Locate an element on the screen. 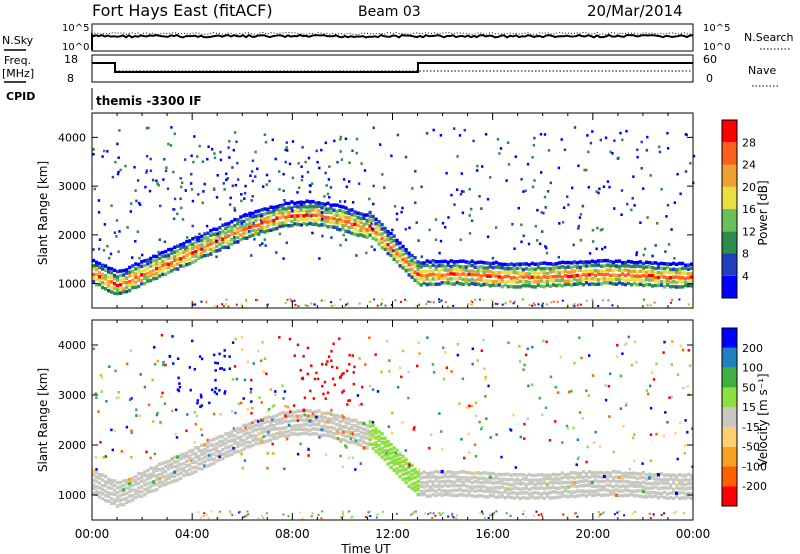 This screenshot has width=800, height=554. colorbar-swatch is located at coordinates (729, 287).